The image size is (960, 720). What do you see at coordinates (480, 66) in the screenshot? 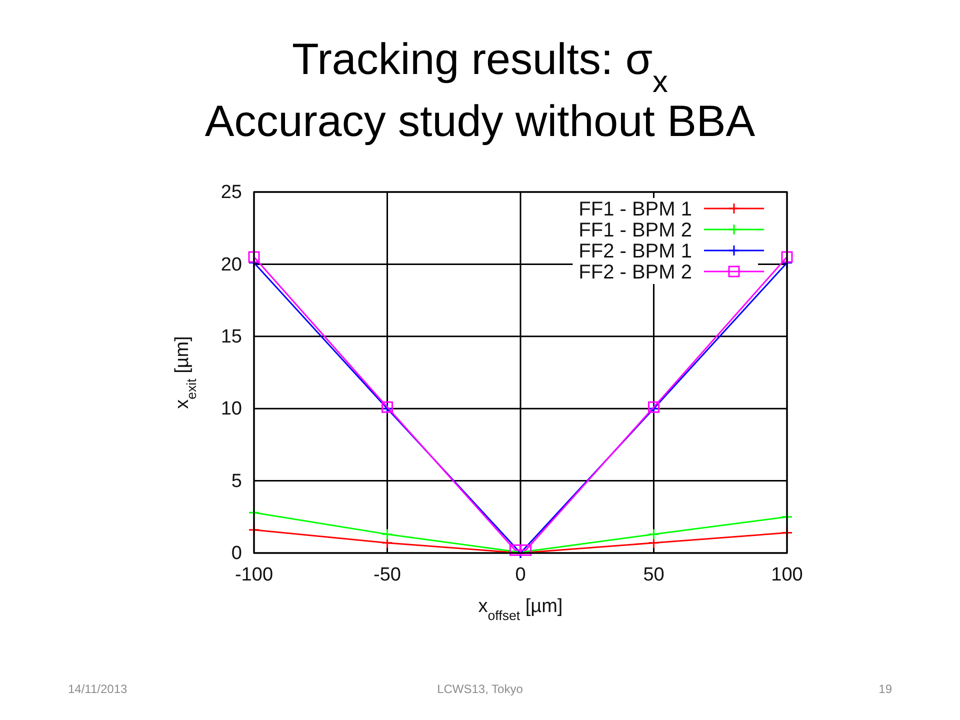
I see `chart-title: Tracking results: σ$_{x}$` at bounding box center [480, 66].